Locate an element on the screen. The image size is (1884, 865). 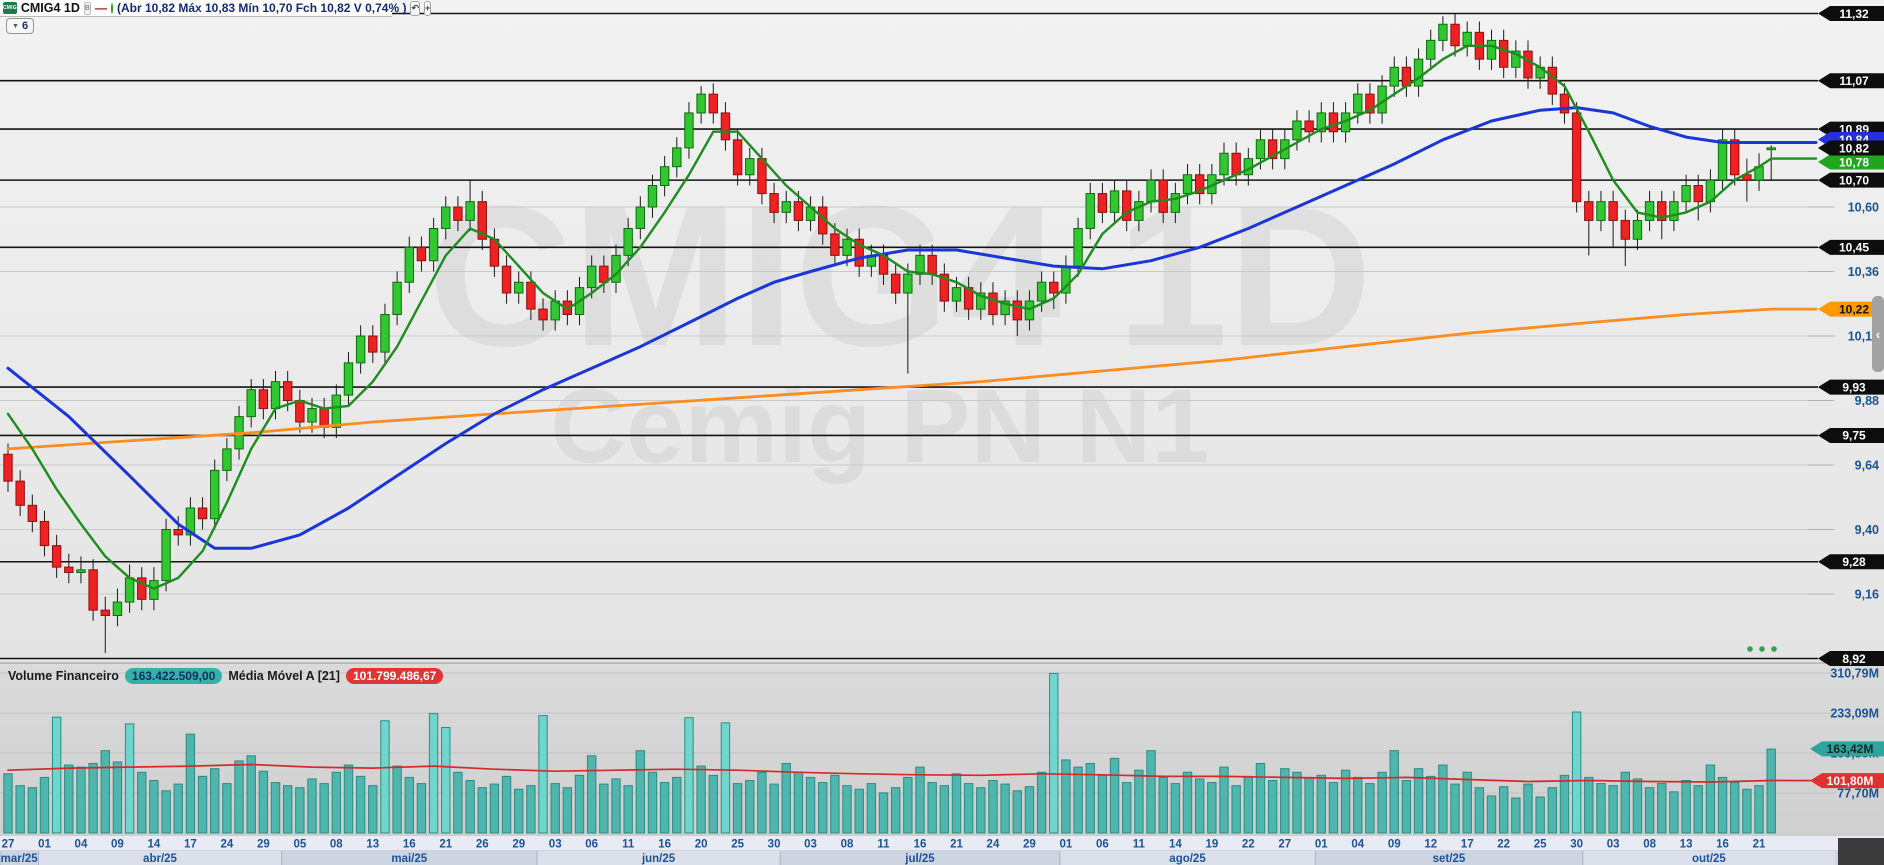
svg-text: 9,28 is located at coordinates (1854, 562).